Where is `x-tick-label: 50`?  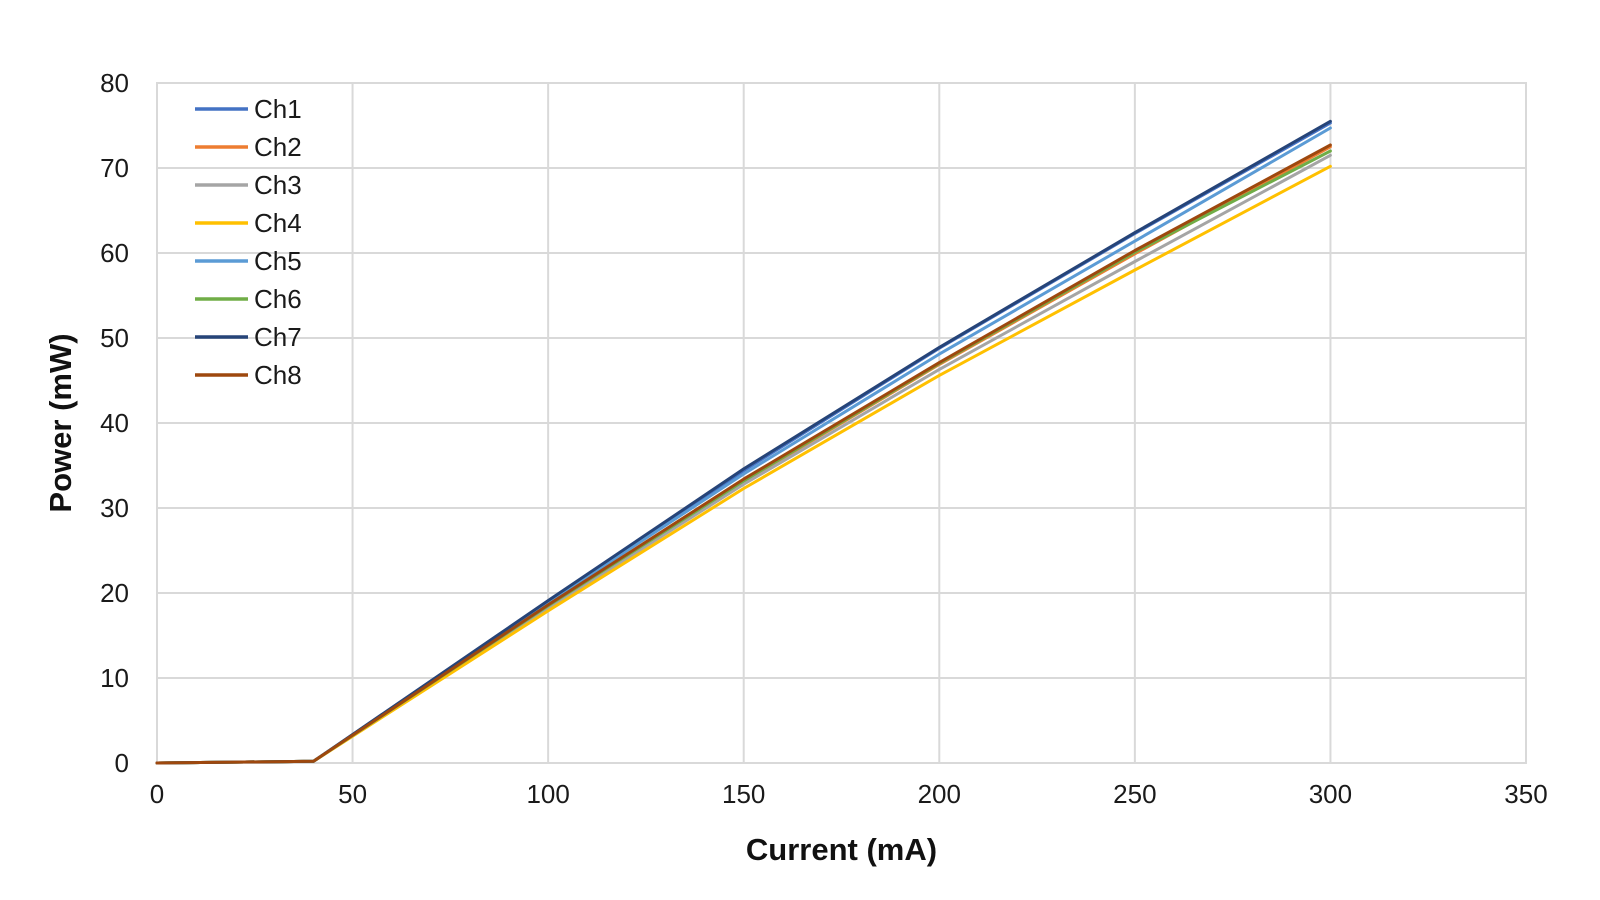 x-tick-label: 50 is located at coordinates (352, 794).